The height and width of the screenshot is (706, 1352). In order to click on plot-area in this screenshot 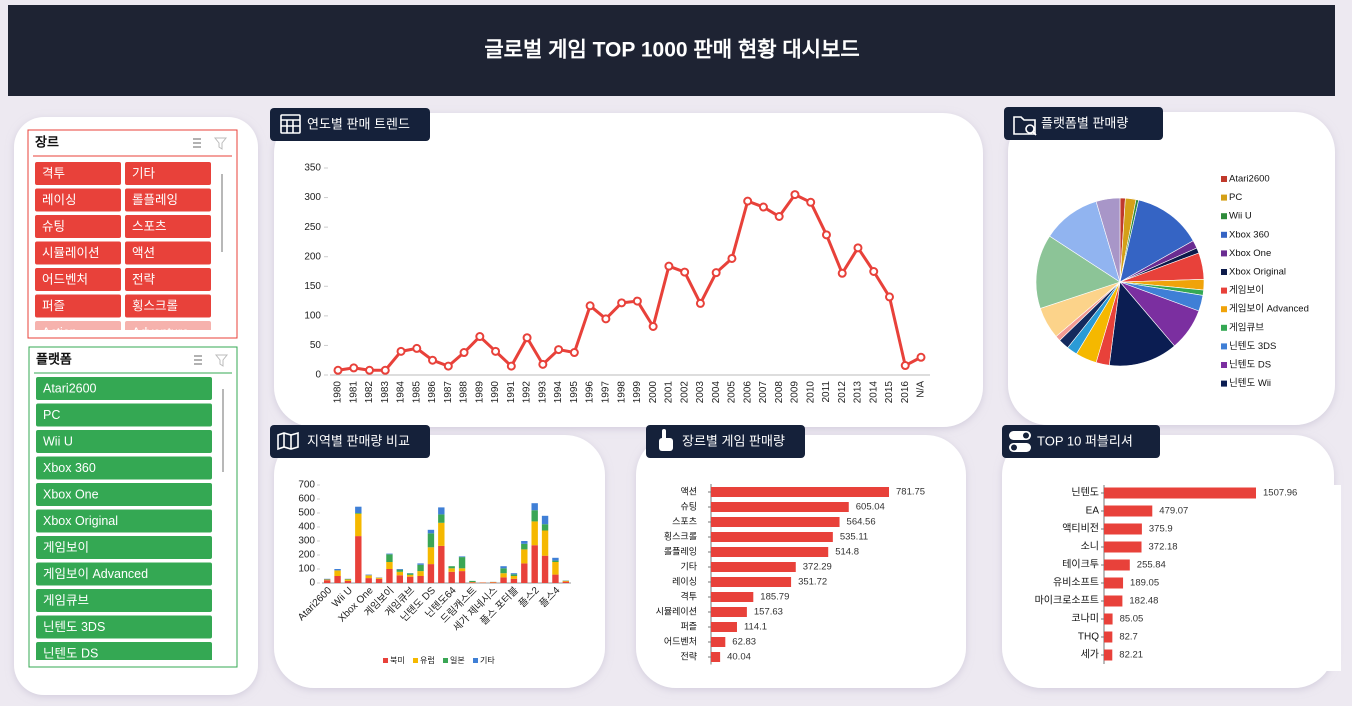, I will do `click(630, 273)`.